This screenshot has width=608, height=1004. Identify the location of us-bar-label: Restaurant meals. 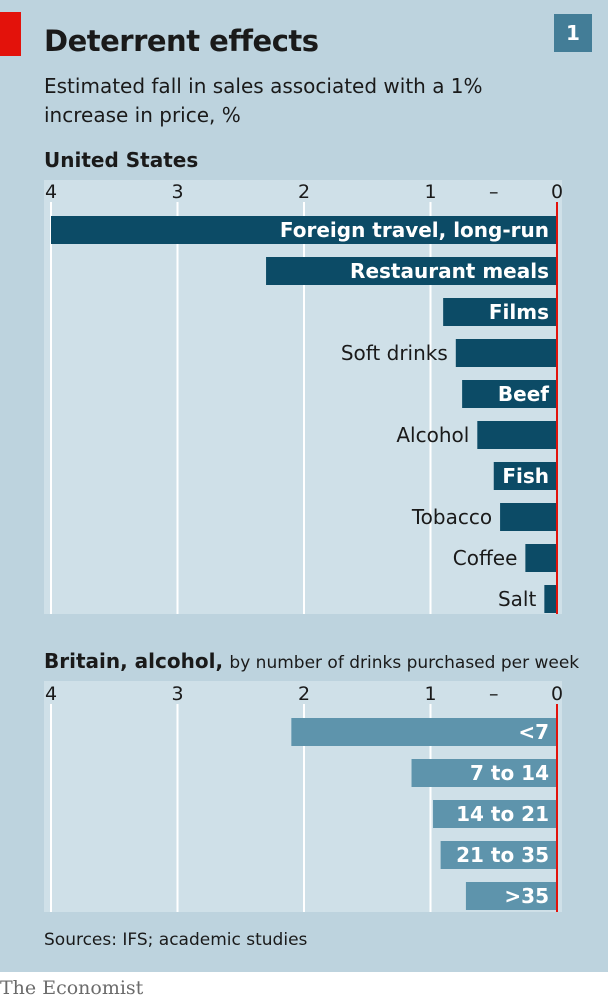
(449, 271).